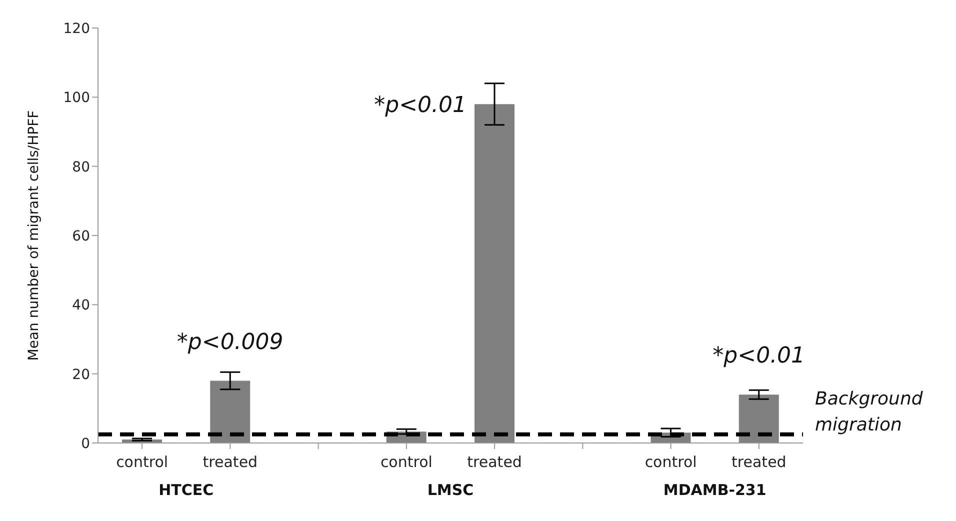 This screenshot has width=956, height=521. Describe the element at coordinates (81, 306) in the screenshot. I see `y-tick-label: 40` at that location.